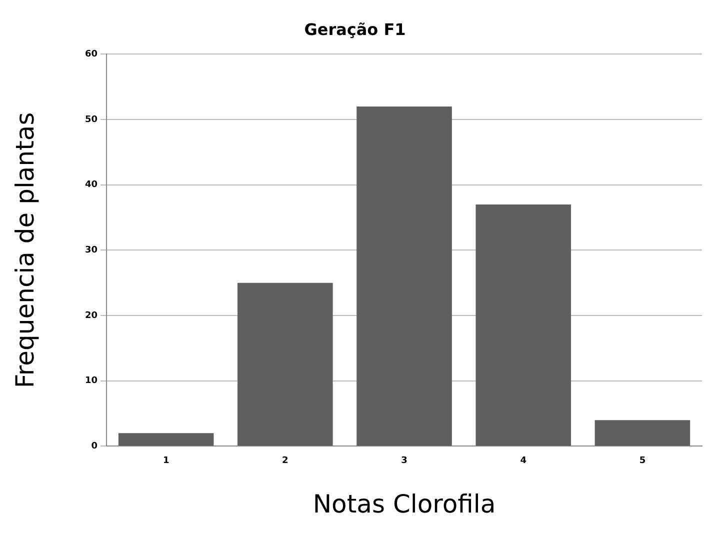  I want to click on x-axis-title: Notas Clorofila, so click(404, 504).